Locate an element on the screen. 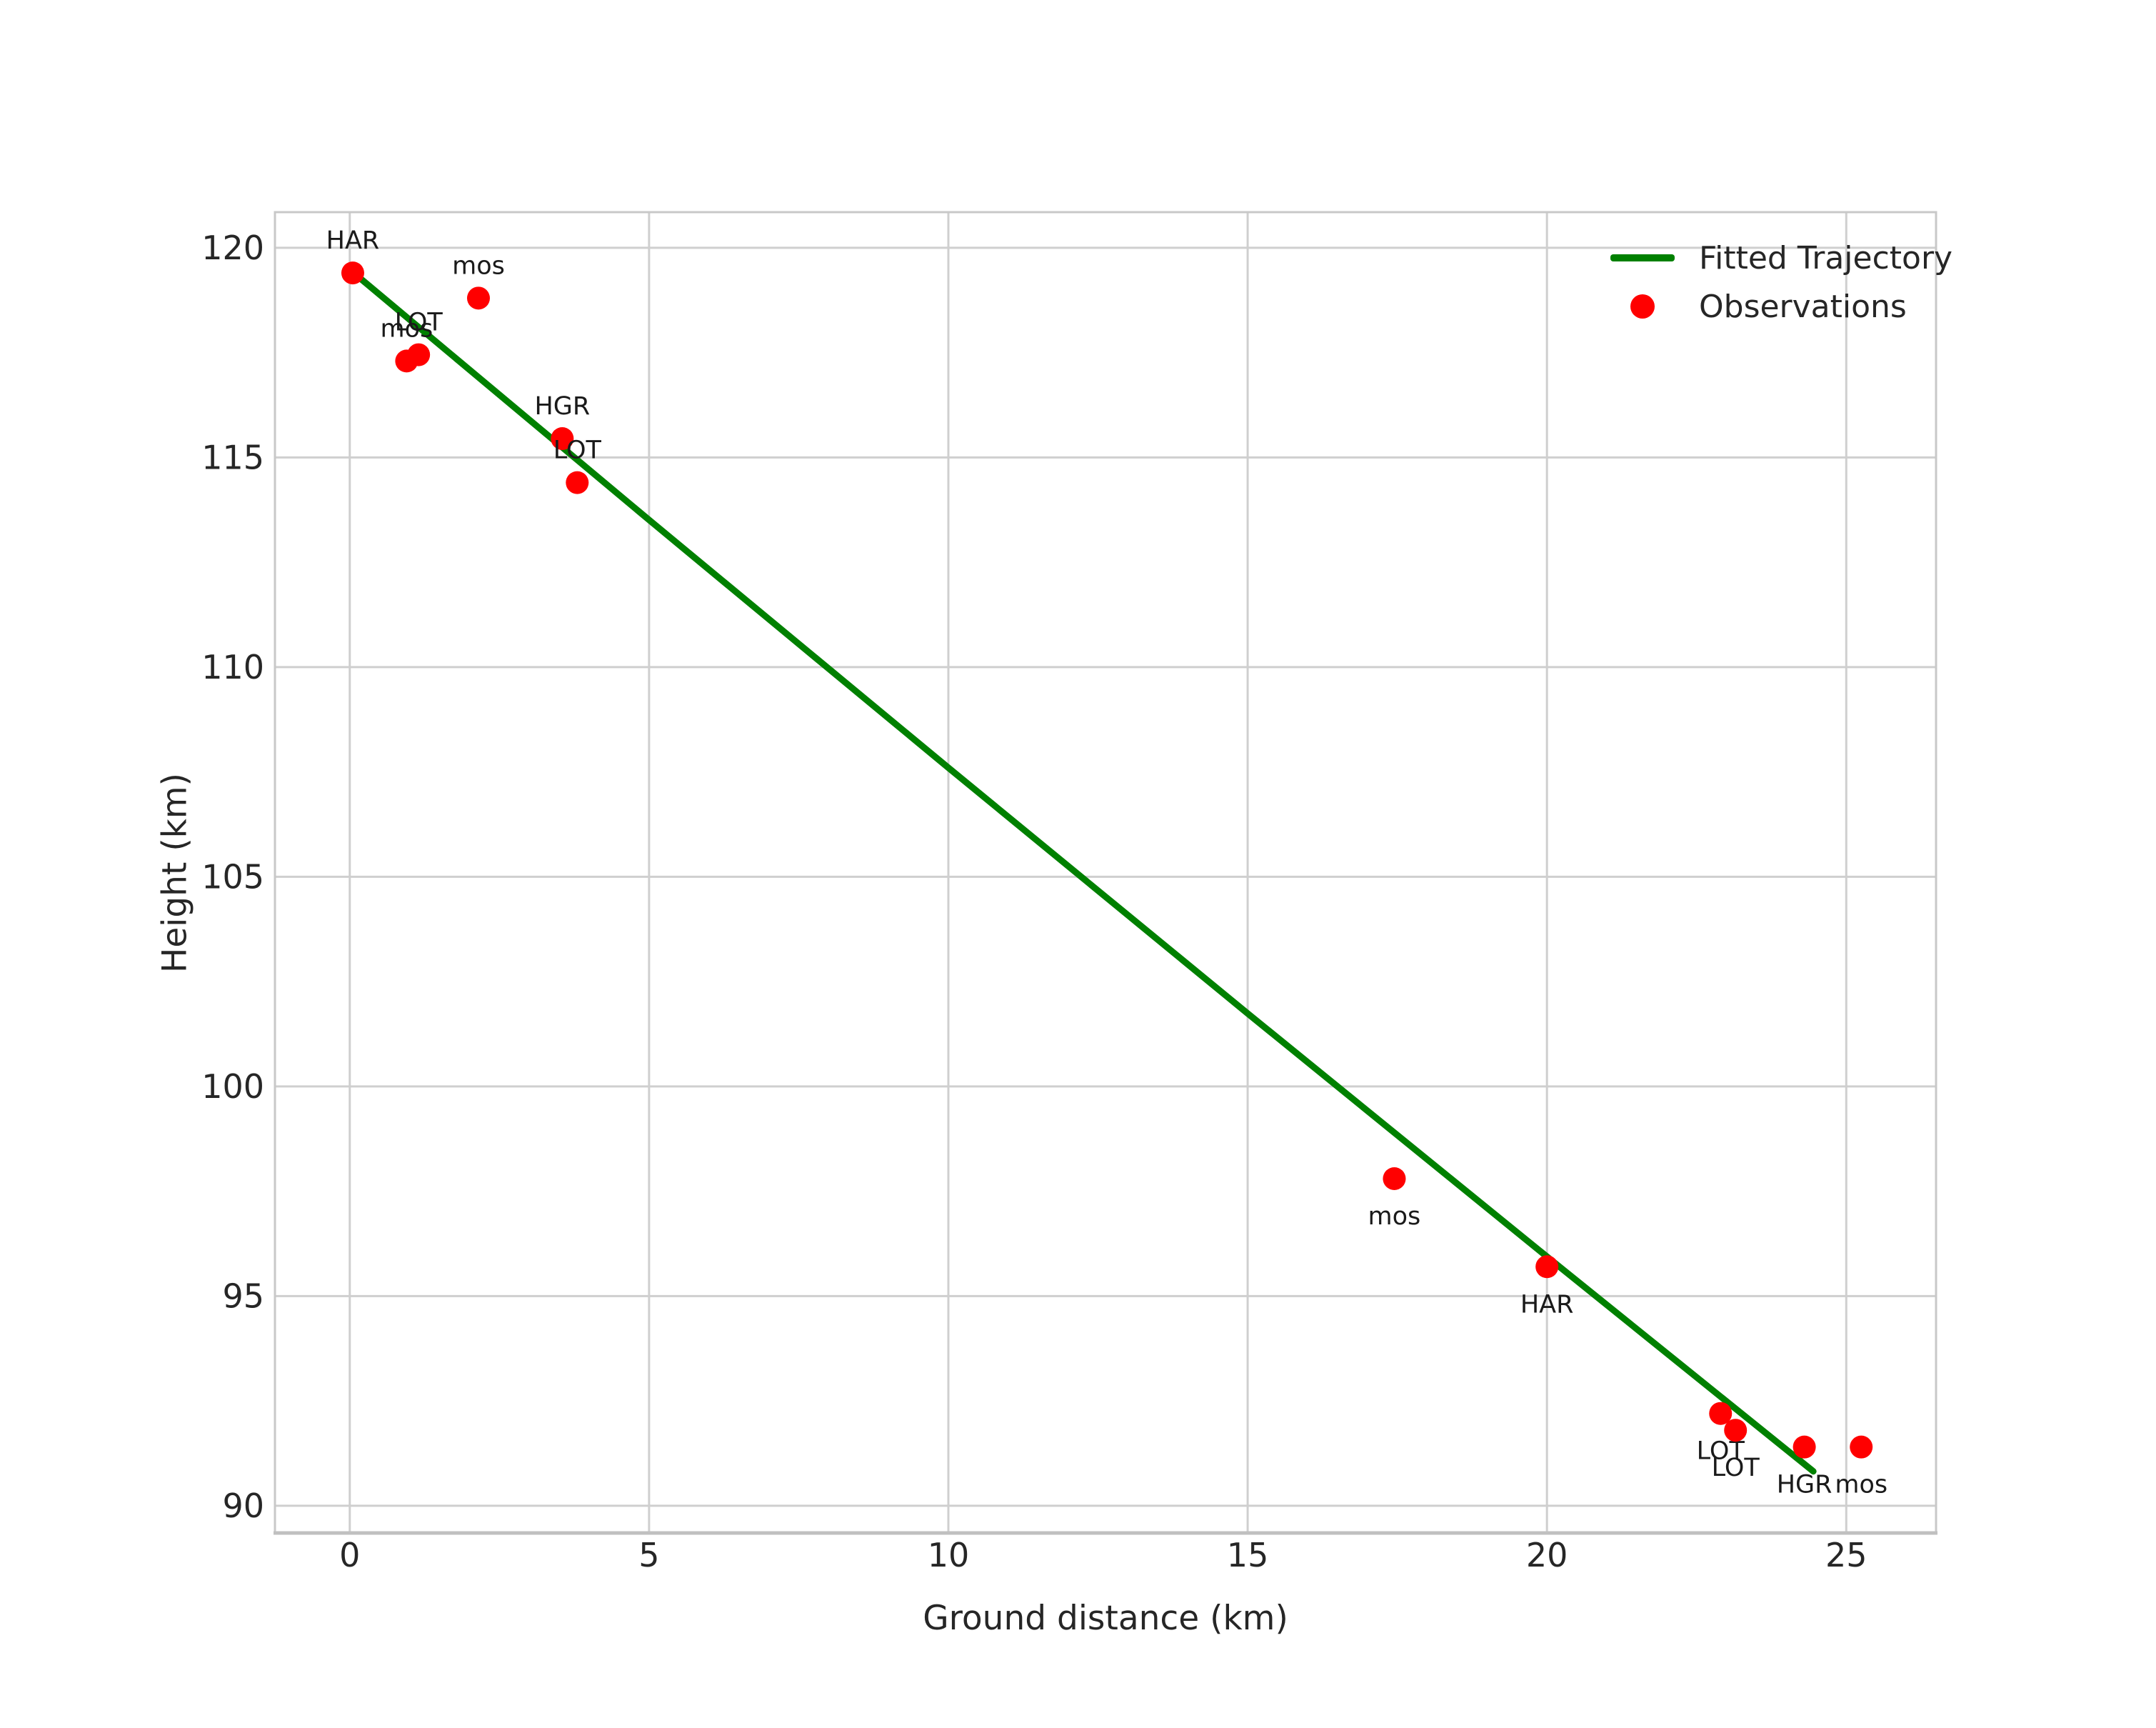  y-tick-label: 95 is located at coordinates (243, 1296).